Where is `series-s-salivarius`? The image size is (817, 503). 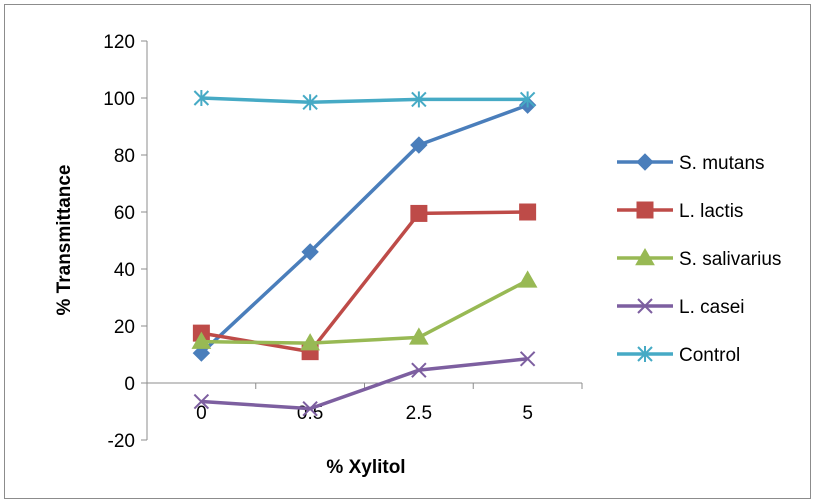 series-s-salivarius is located at coordinates (364, 310).